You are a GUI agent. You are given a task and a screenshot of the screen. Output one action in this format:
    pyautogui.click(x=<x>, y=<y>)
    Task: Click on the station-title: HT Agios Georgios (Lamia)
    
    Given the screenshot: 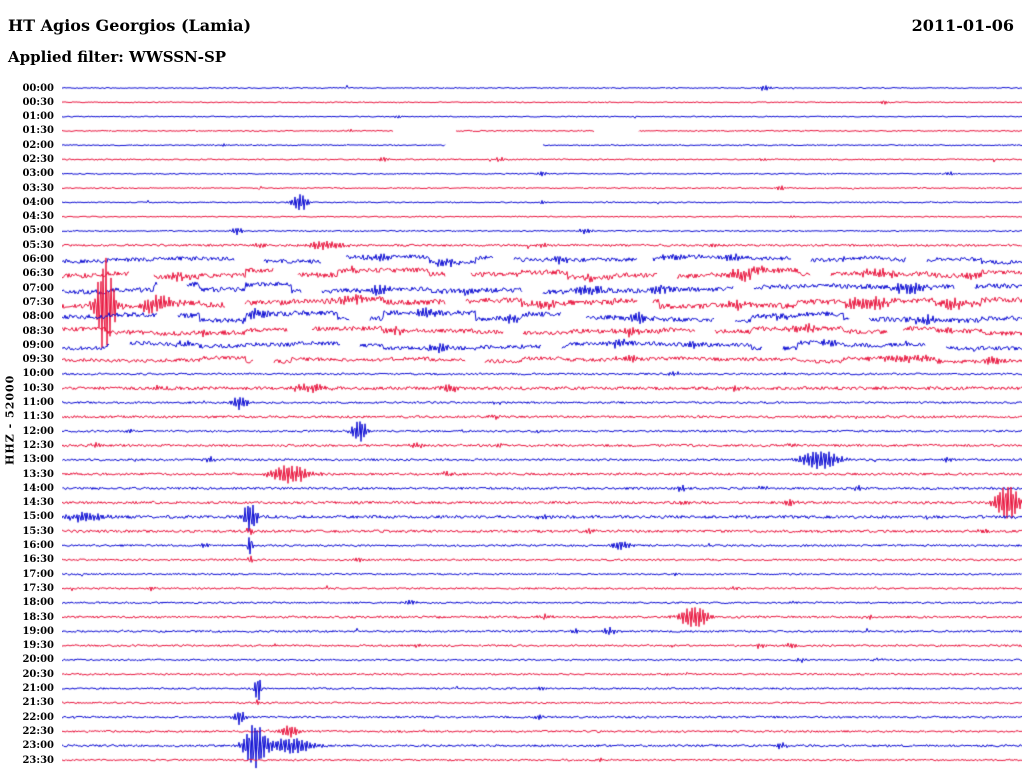 What is the action you would take?
    pyautogui.click(x=130, y=25)
    